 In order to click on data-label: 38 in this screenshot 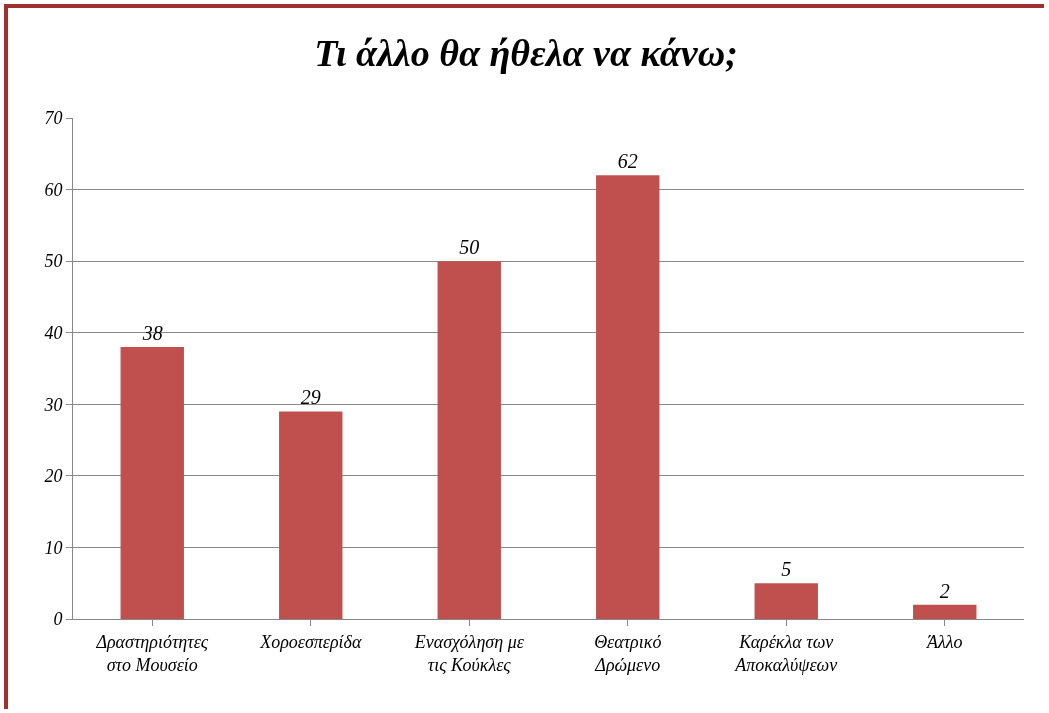, I will do `click(152, 333)`.